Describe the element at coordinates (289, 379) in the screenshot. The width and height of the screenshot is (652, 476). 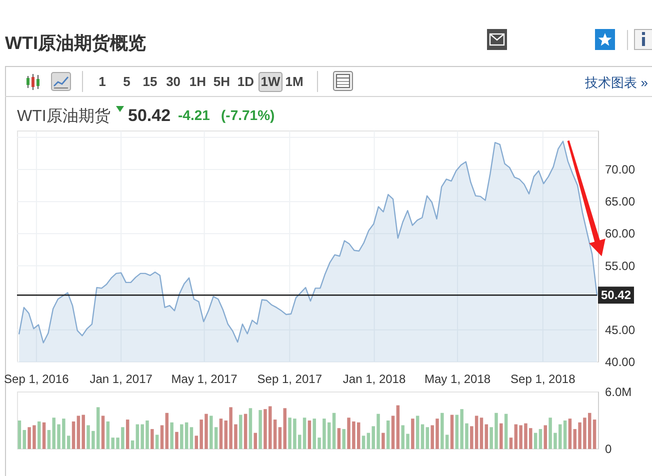
I see `x-tick-label: Sep 1, 2017` at that location.